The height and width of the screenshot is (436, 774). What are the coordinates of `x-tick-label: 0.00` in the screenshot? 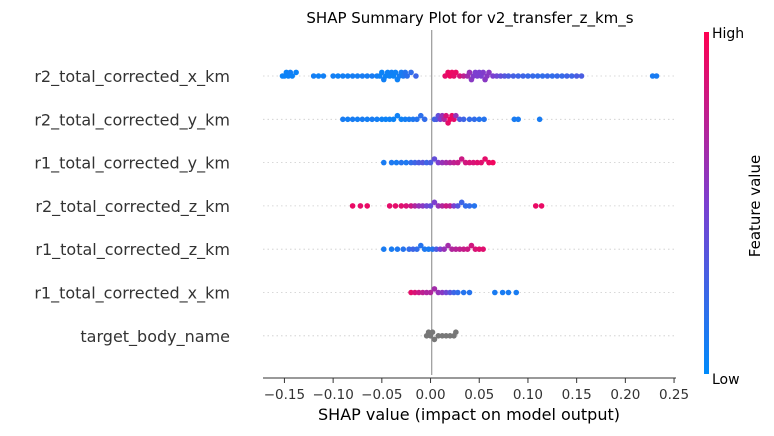 It's located at (431, 395).